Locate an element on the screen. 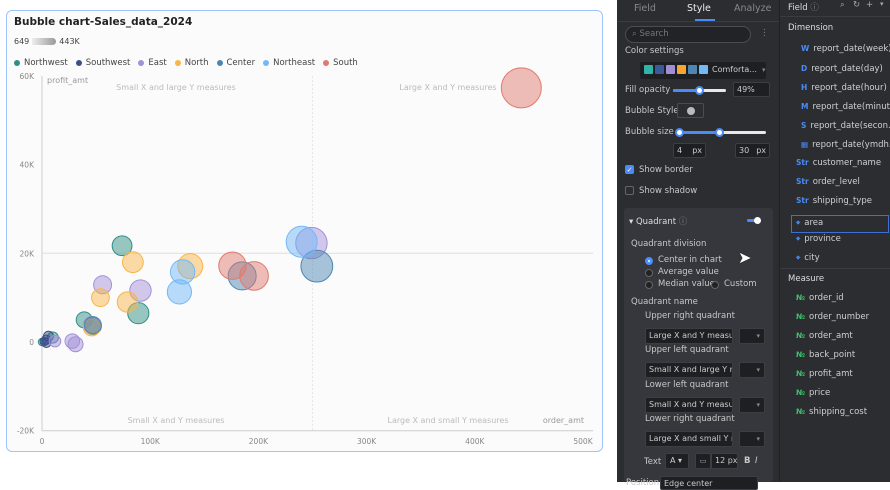 This screenshot has height=490, width=890. font-size-input: 12 px is located at coordinates (724, 461).